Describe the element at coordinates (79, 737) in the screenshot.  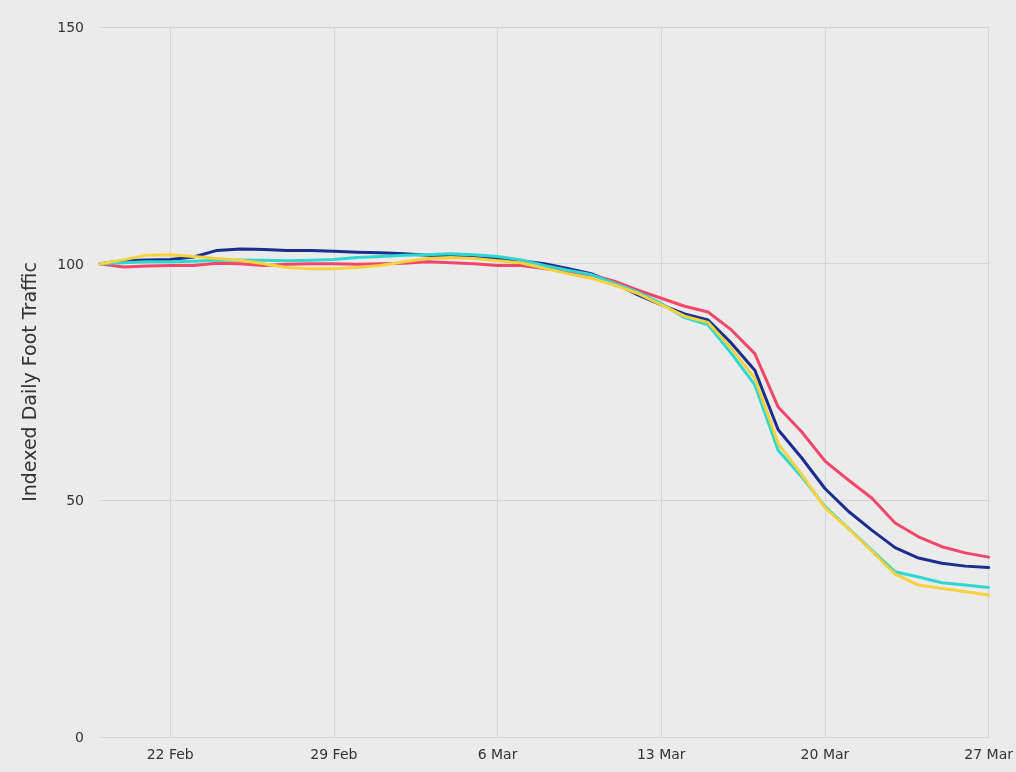
I see `y-tick-label: 0` at that location.